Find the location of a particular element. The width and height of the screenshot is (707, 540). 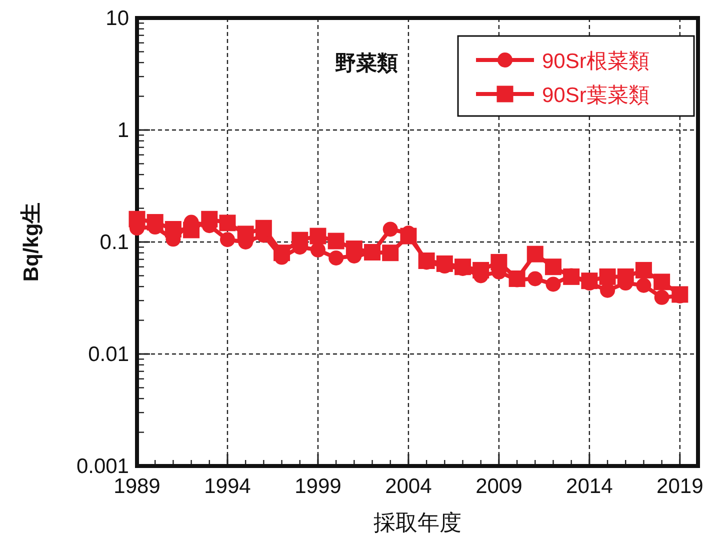

legend-label: 90Sr根菜類 is located at coordinates (596, 61).